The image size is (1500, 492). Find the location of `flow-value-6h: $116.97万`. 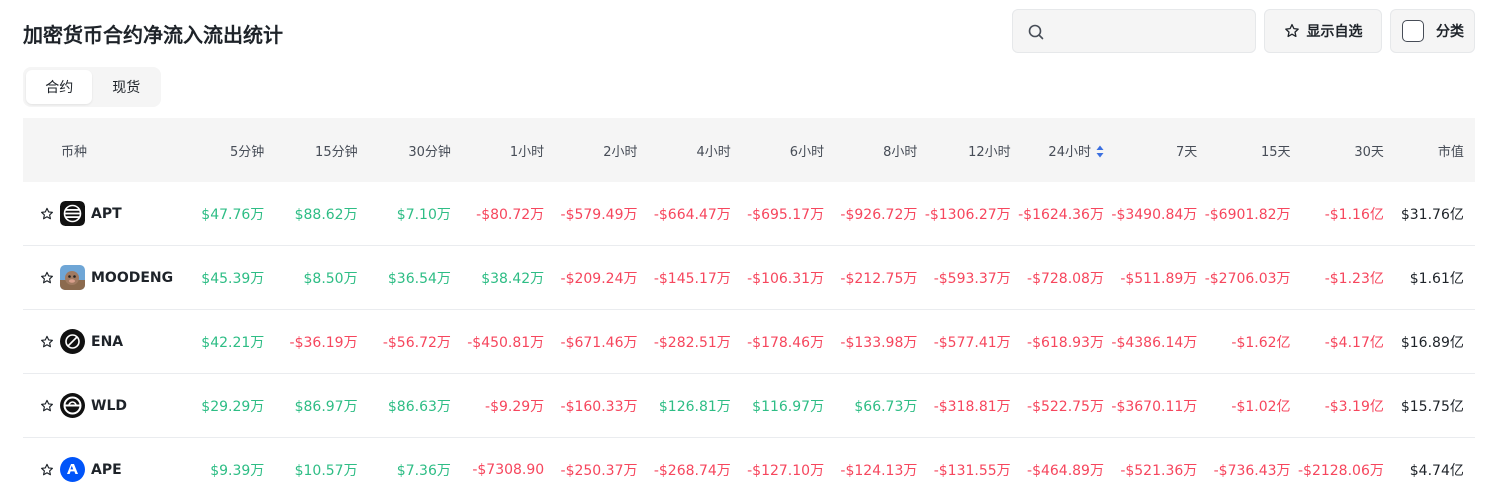

flow-value-6h: $116.97万 is located at coordinates (788, 406).